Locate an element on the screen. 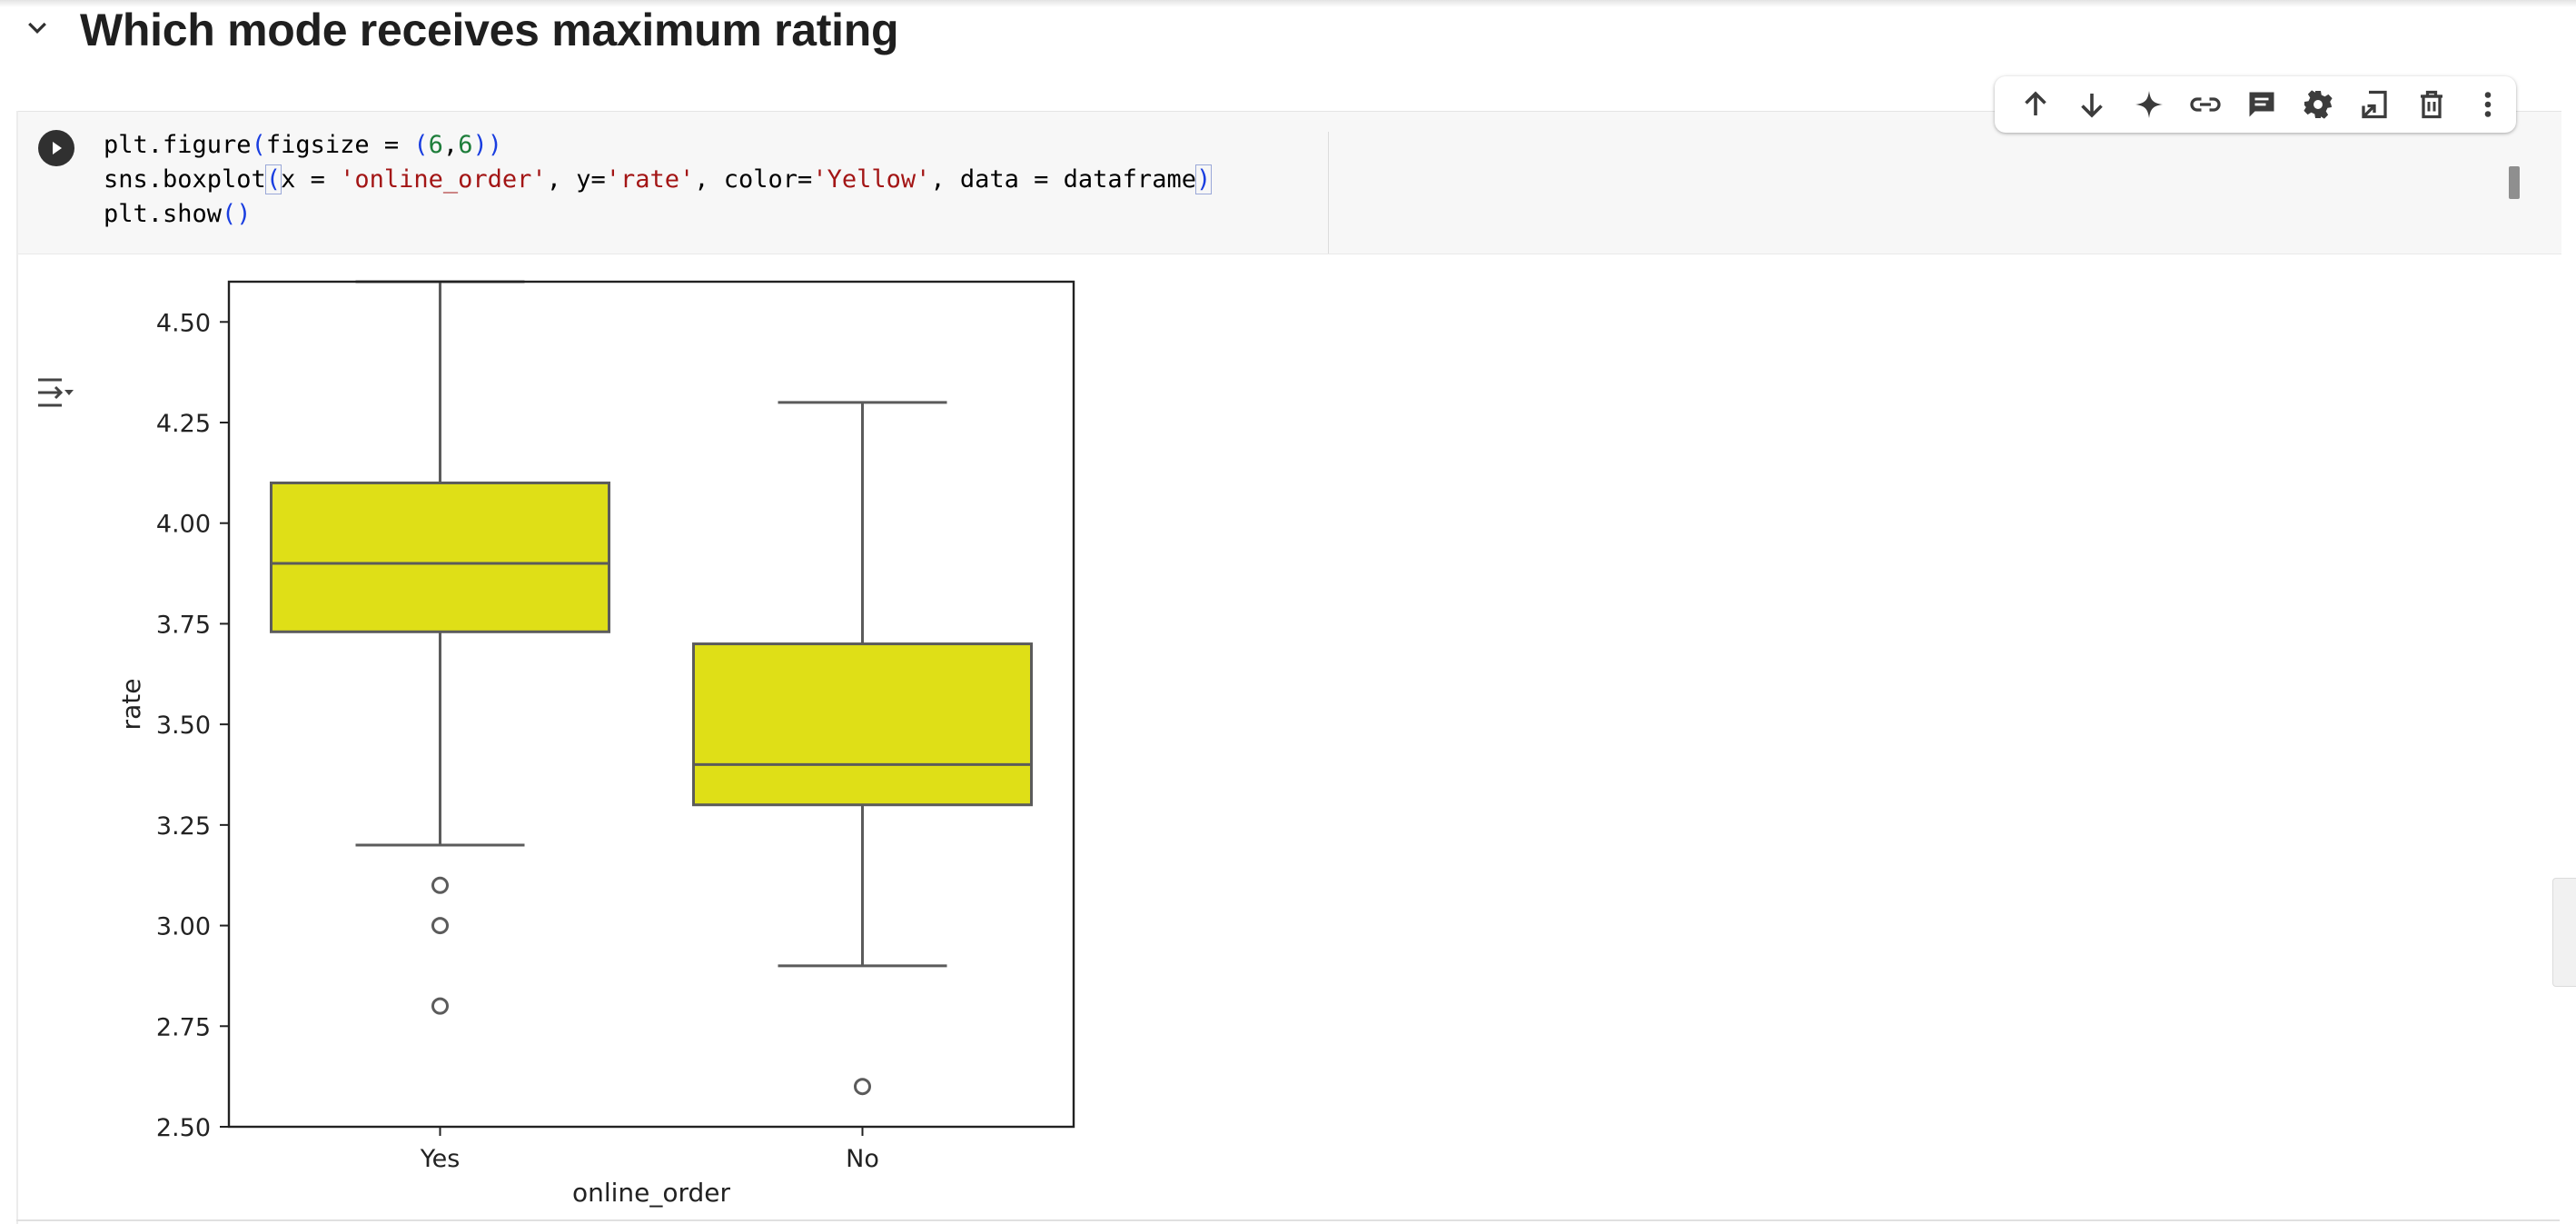  box-yes is located at coordinates (440, 557).